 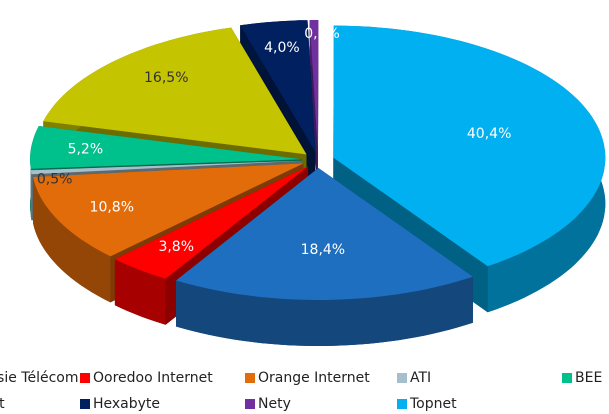 What do you see at coordinates (314, 378) in the screenshot?
I see `legend-label: Orange Internet` at bounding box center [314, 378].